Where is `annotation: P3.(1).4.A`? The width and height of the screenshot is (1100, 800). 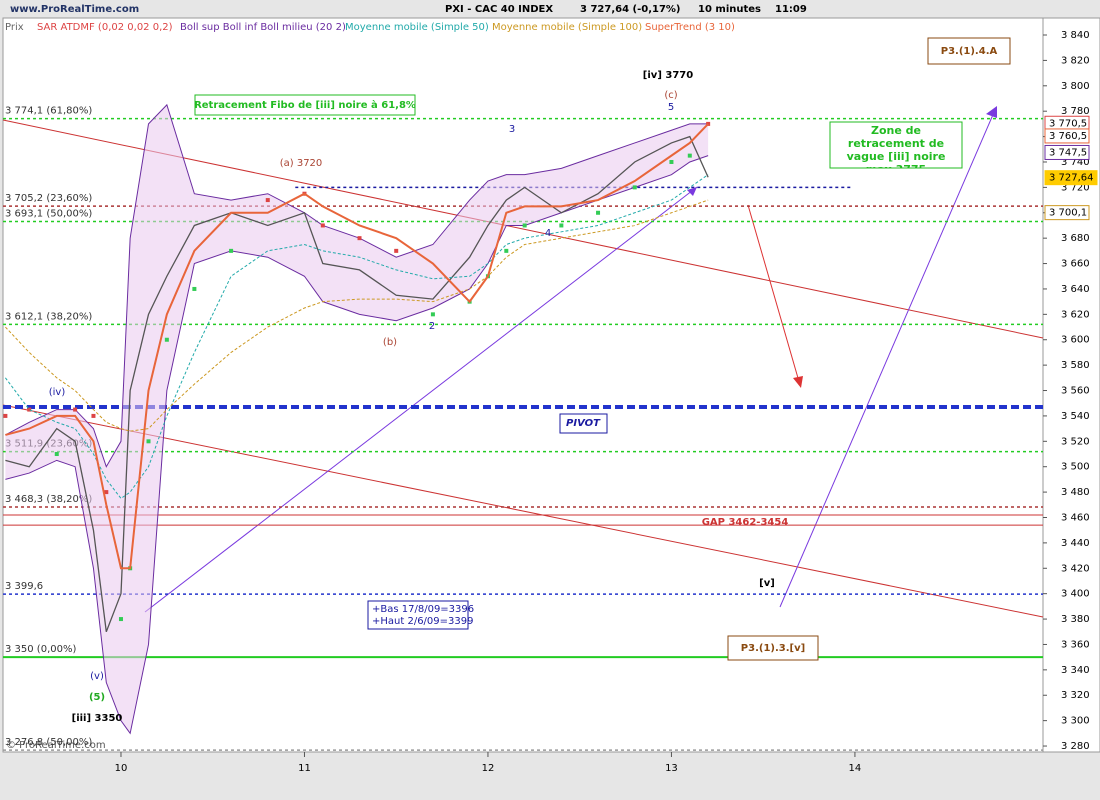 annotation: P3.(1).4.A is located at coordinates (969, 51).